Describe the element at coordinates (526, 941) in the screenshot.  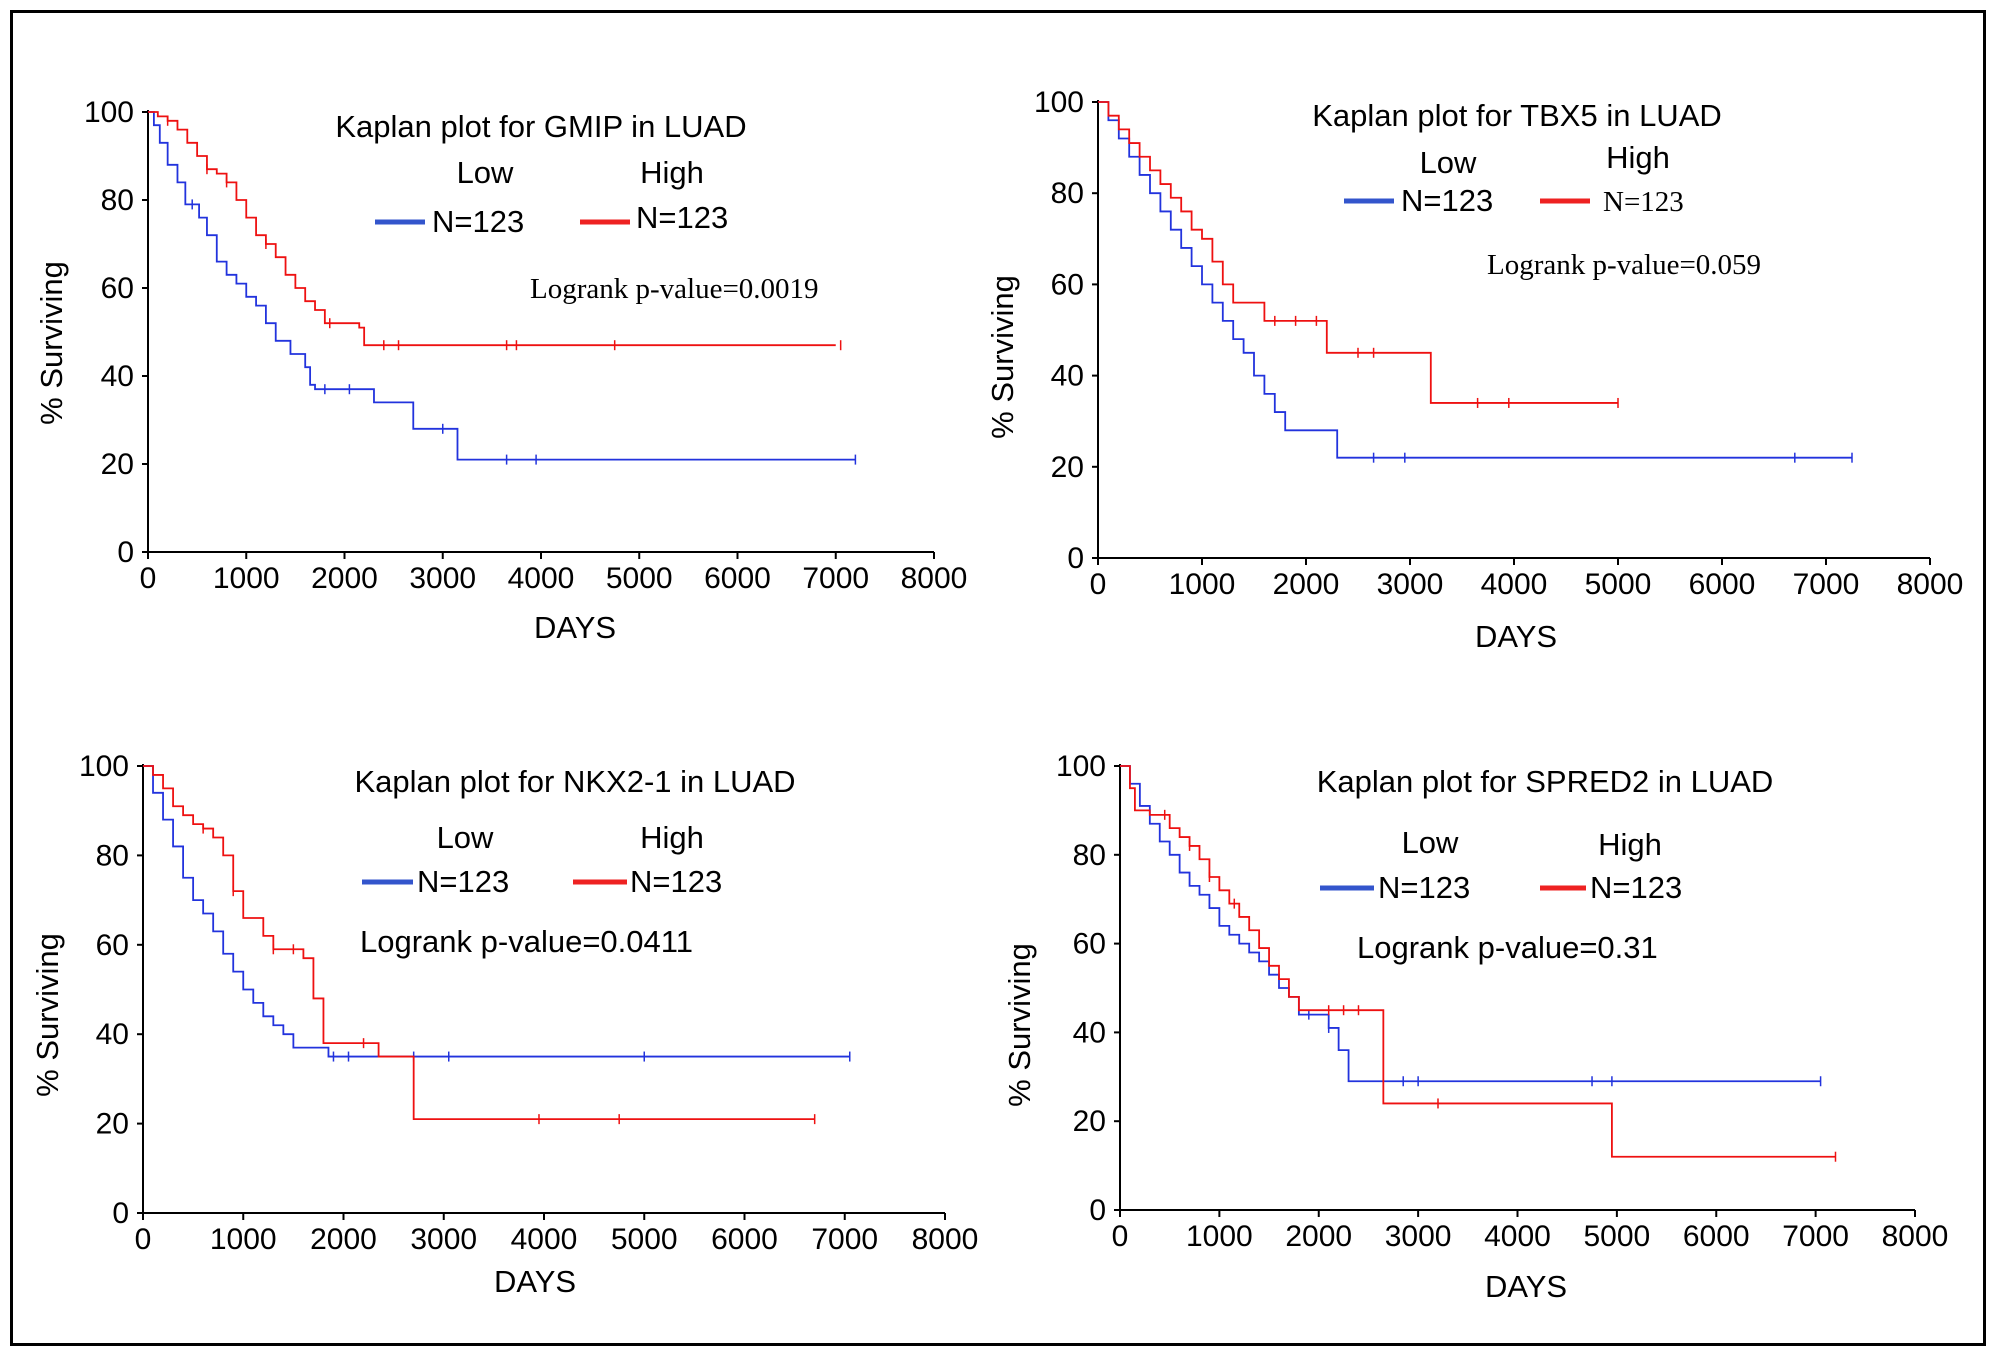
I see `logrank-pvalue: Logrank p-value=0.0411` at that location.